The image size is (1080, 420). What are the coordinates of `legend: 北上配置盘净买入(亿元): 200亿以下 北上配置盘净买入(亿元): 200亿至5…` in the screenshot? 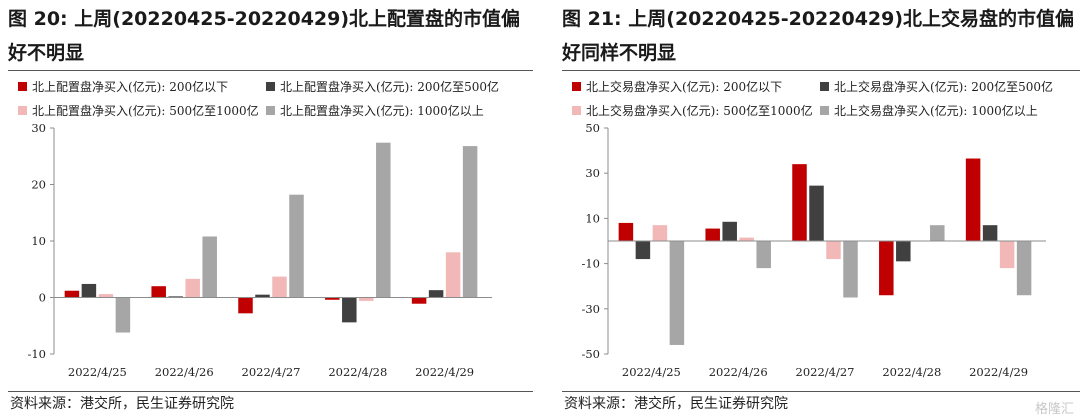 It's located at (258, 98).